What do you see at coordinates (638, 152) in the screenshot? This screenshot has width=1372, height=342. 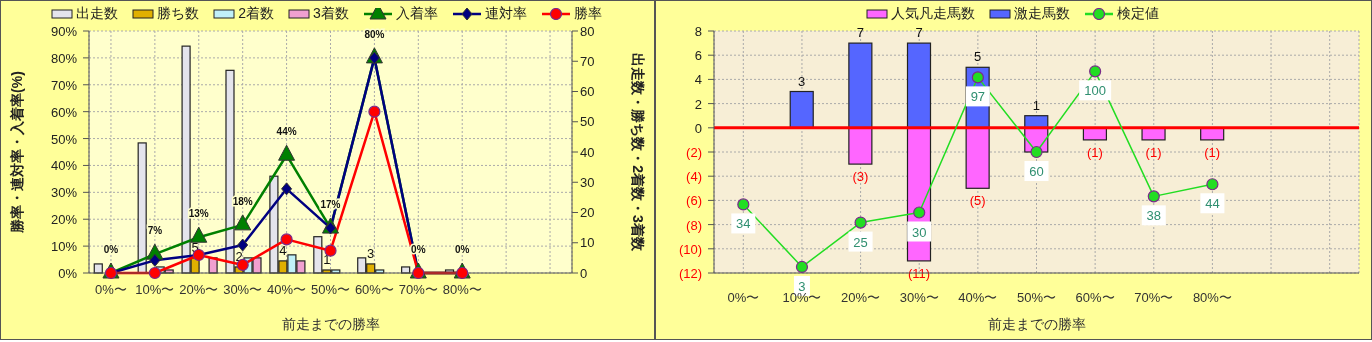 I see `y2-axis-title: 出走数・勝ち数・2着数・3着数` at bounding box center [638, 152].